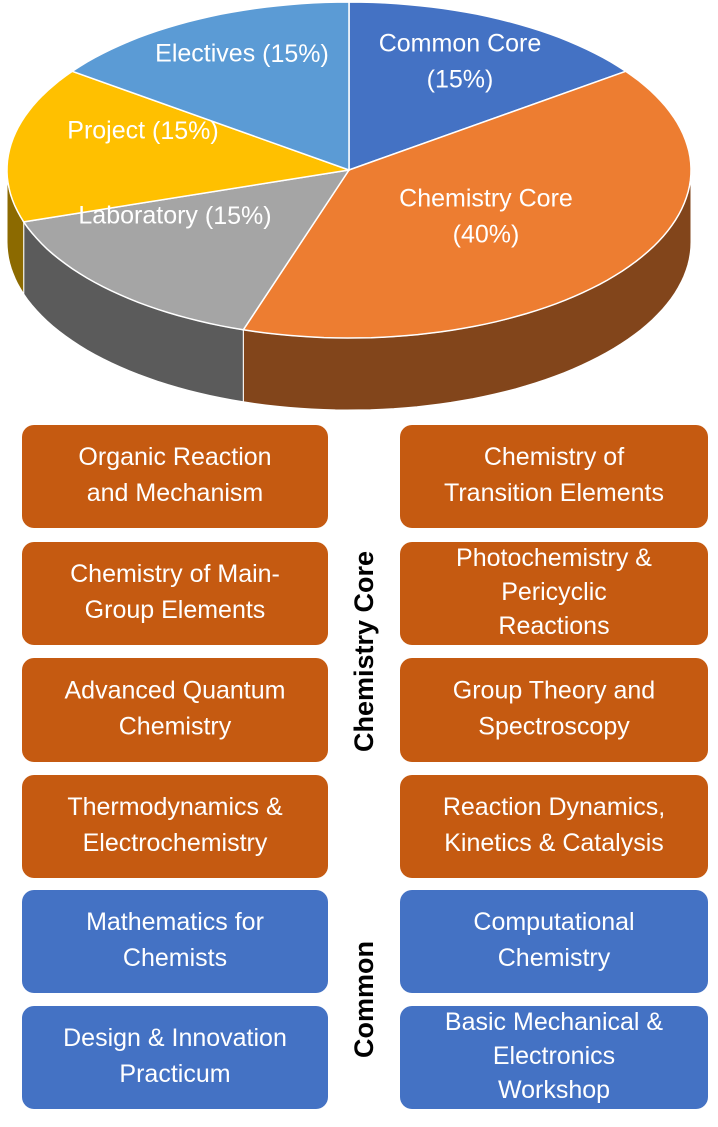 This screenshot has height=1127, width=718. I want to click on slice-label: Laboratory (15%), so click(174, 216).